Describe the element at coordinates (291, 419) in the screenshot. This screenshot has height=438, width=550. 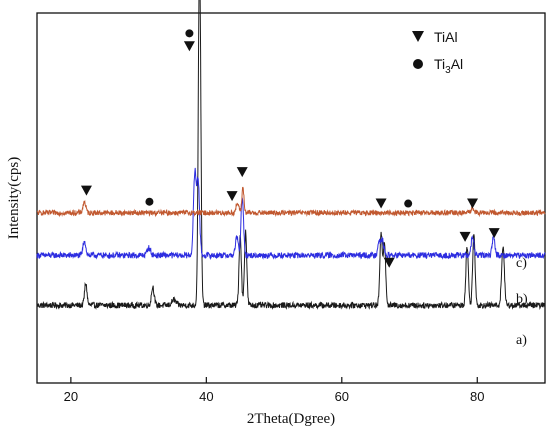
I see `x-axis-title: 2Theta(Dgree)` at that location.